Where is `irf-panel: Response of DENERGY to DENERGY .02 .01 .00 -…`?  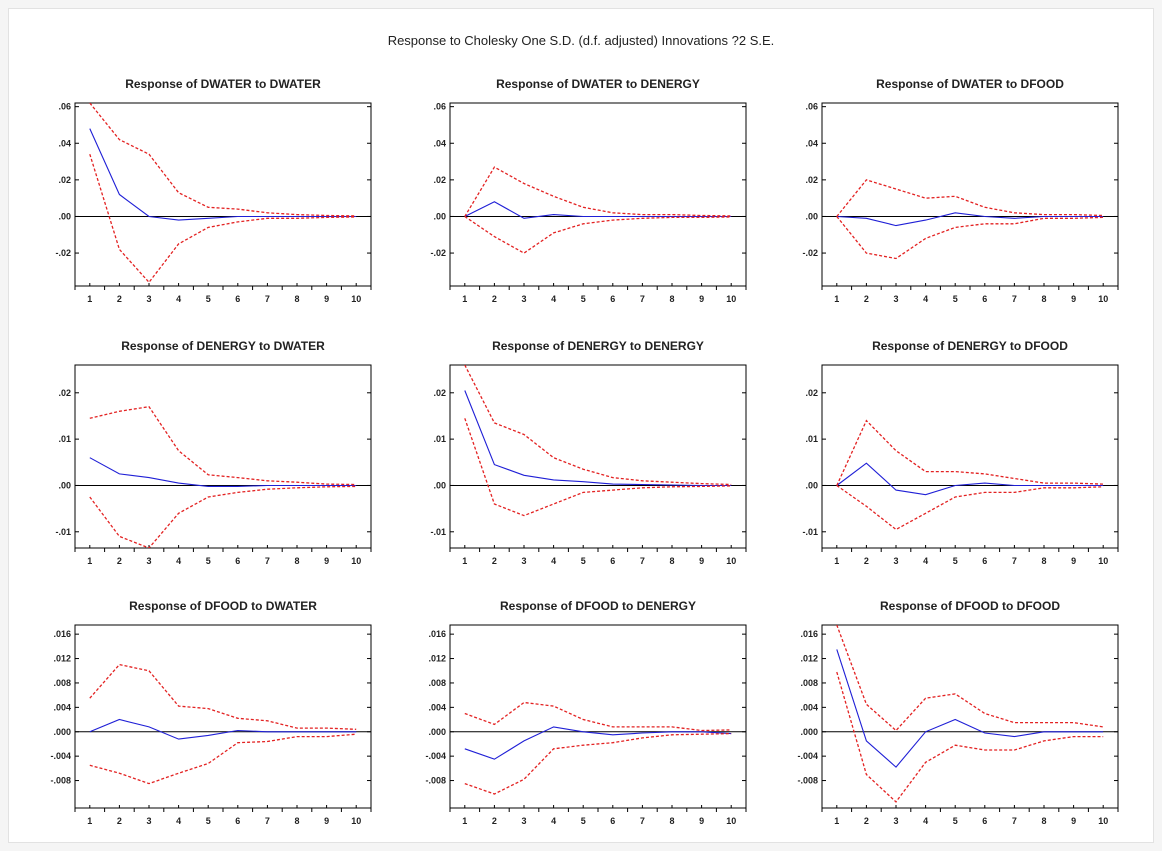
irf-panel: Response of DENERGY to DENERGY .02 .01 .00 -… is located at coordinates (588, 452).